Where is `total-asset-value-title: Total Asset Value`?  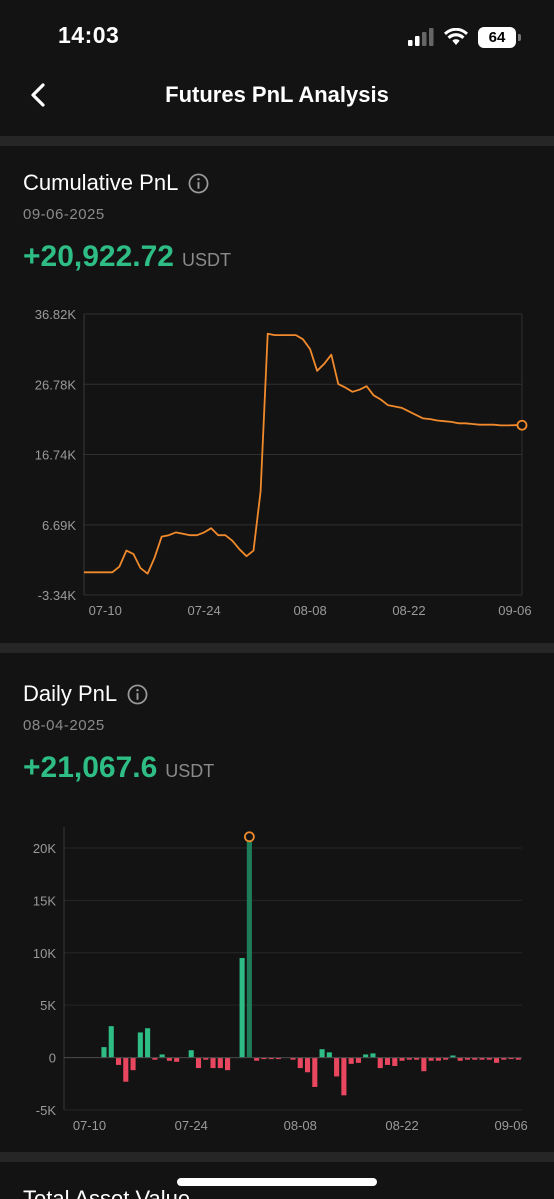 total-asset-value-title: Total Asset Value is located at coordinates (107, 1192).